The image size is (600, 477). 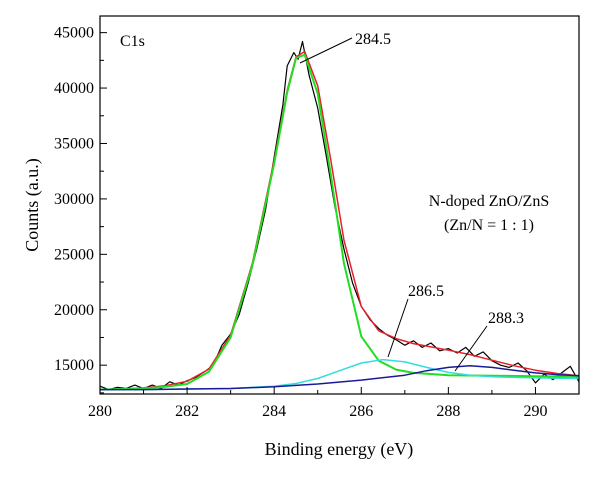 I want to click on peak1-leader-line, so click(x=326, y=50).